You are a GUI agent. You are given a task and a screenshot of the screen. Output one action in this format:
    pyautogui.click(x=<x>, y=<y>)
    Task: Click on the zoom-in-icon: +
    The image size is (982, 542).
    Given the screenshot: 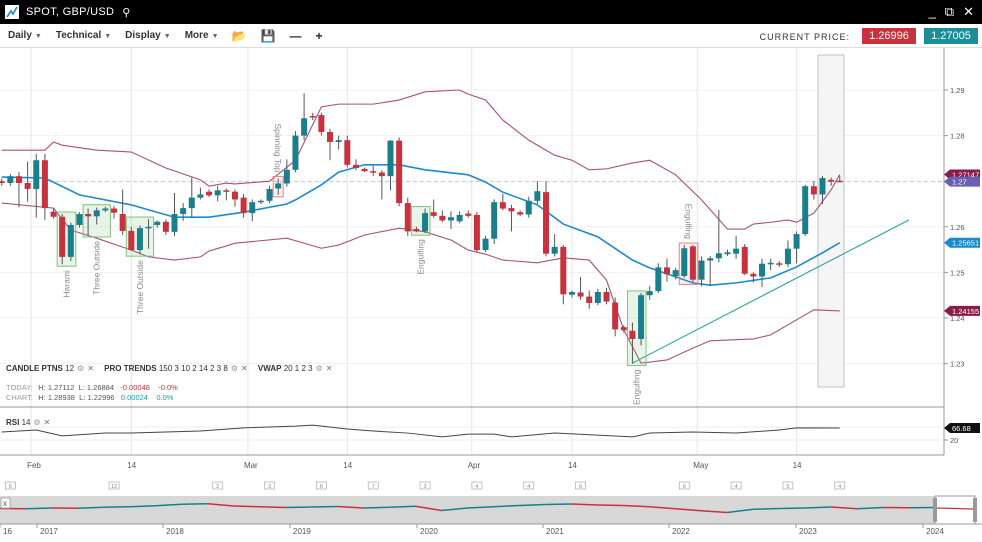 What is the action you would take?
    pyautogui.click(x=319, y=35)
    